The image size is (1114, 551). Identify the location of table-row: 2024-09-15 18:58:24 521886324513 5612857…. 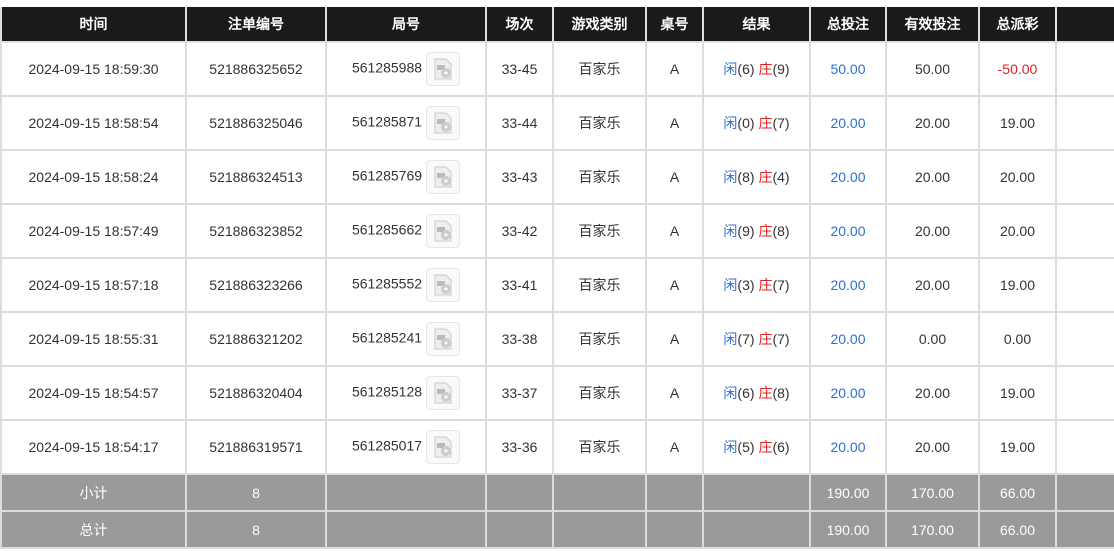
(557, 177).